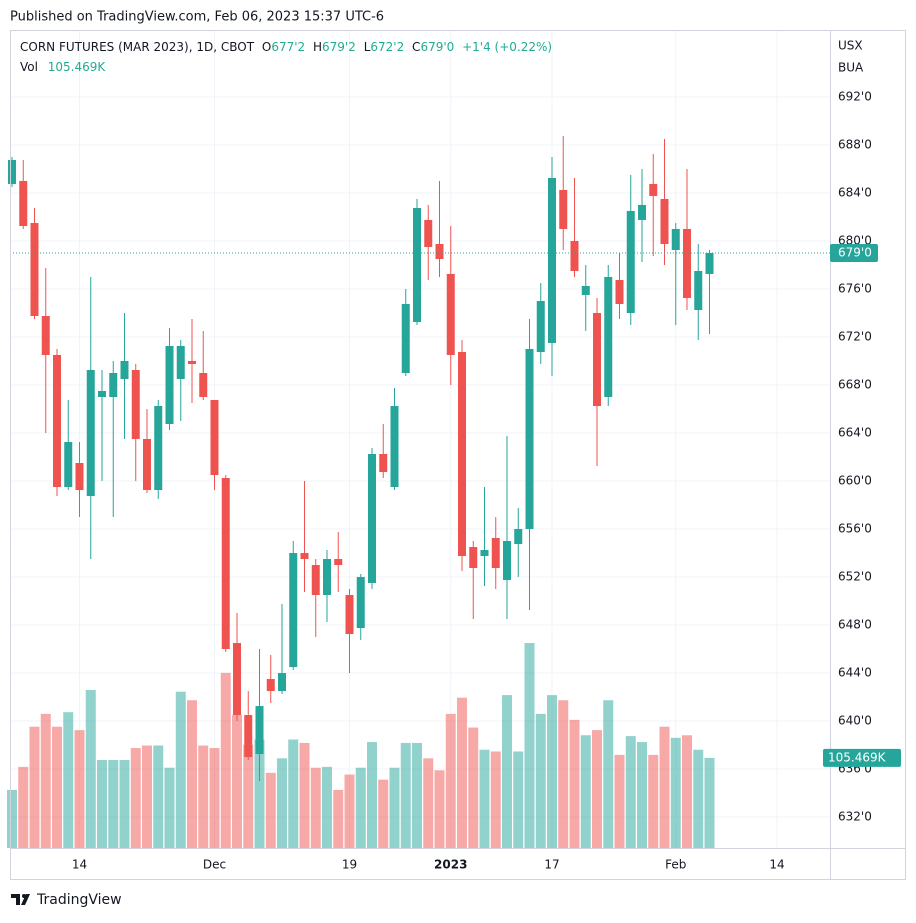  Describe the element at coordinates (349, 865) in the screenshot. I see `x-tick-label: 19` at that location.